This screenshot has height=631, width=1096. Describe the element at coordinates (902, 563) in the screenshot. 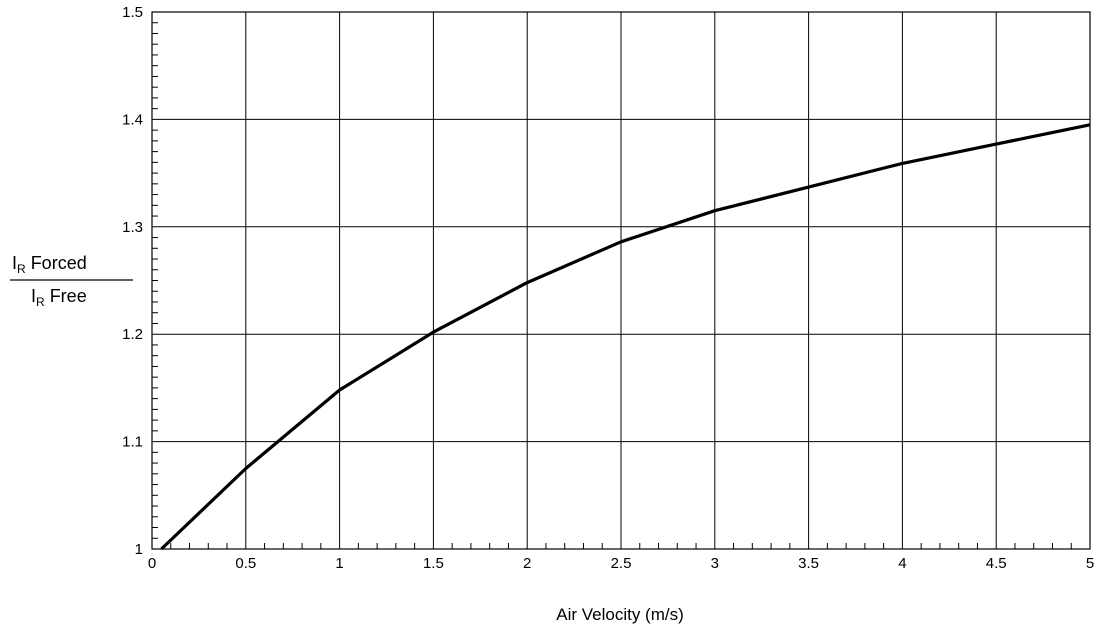

I see `x-tick-label: 4` at that location.